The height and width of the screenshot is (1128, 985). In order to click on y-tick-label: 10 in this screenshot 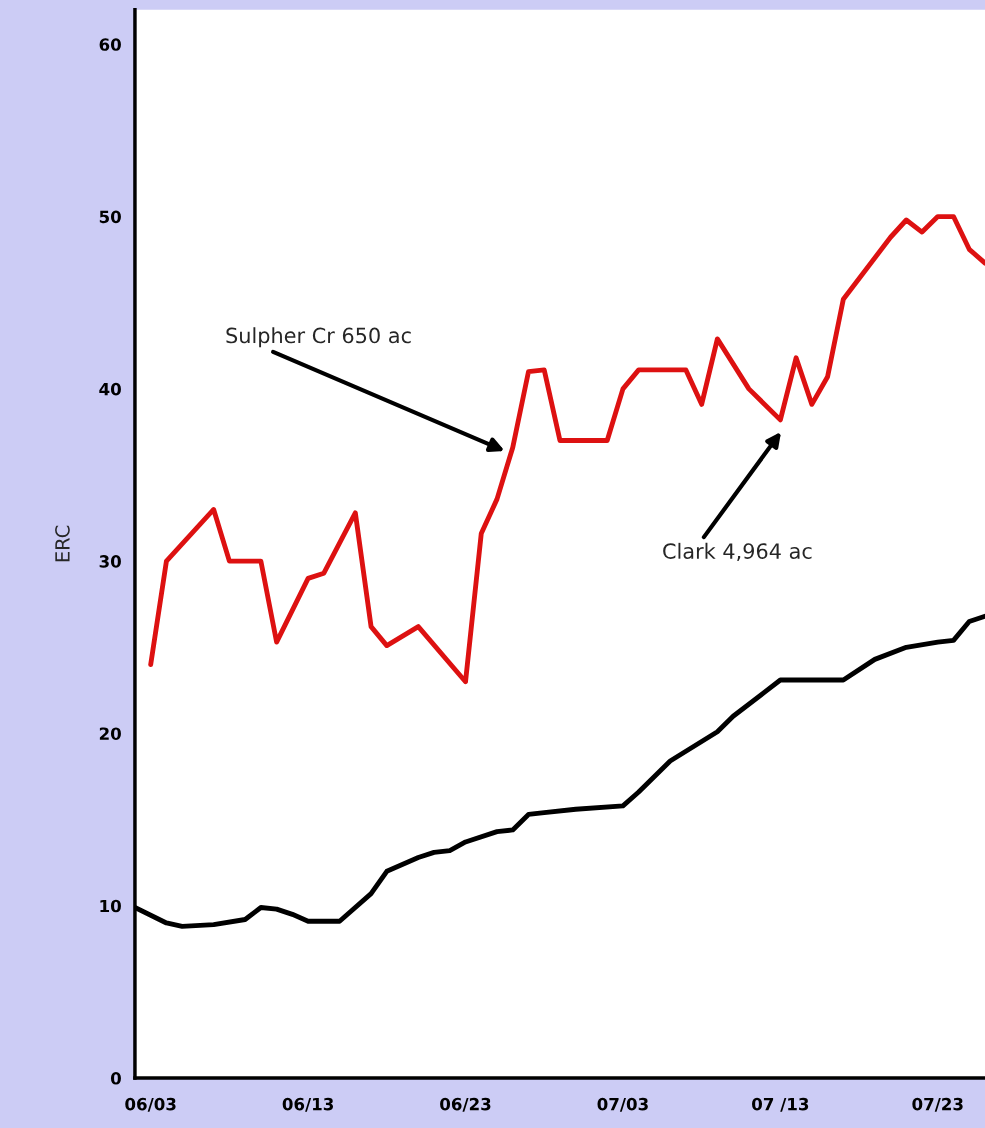, I will do `click(110, 906)`.